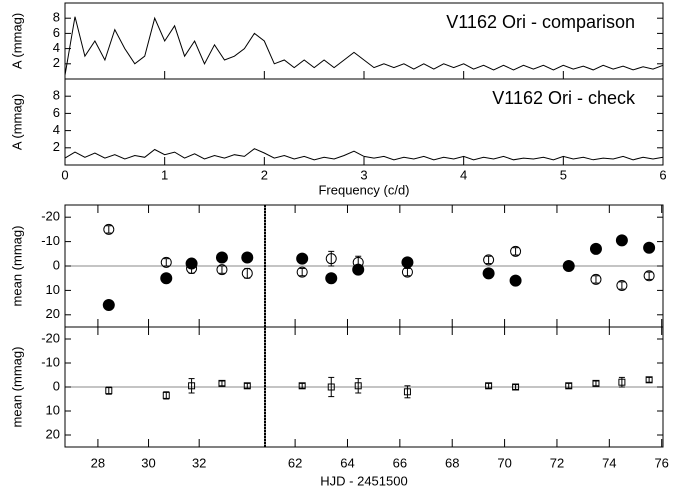 This screenshot has height=492, width=676. What do you see at coordinates (148, 462) in the screenshot?
I see `x-tick-label: 30` at bounding box center [148, 462].